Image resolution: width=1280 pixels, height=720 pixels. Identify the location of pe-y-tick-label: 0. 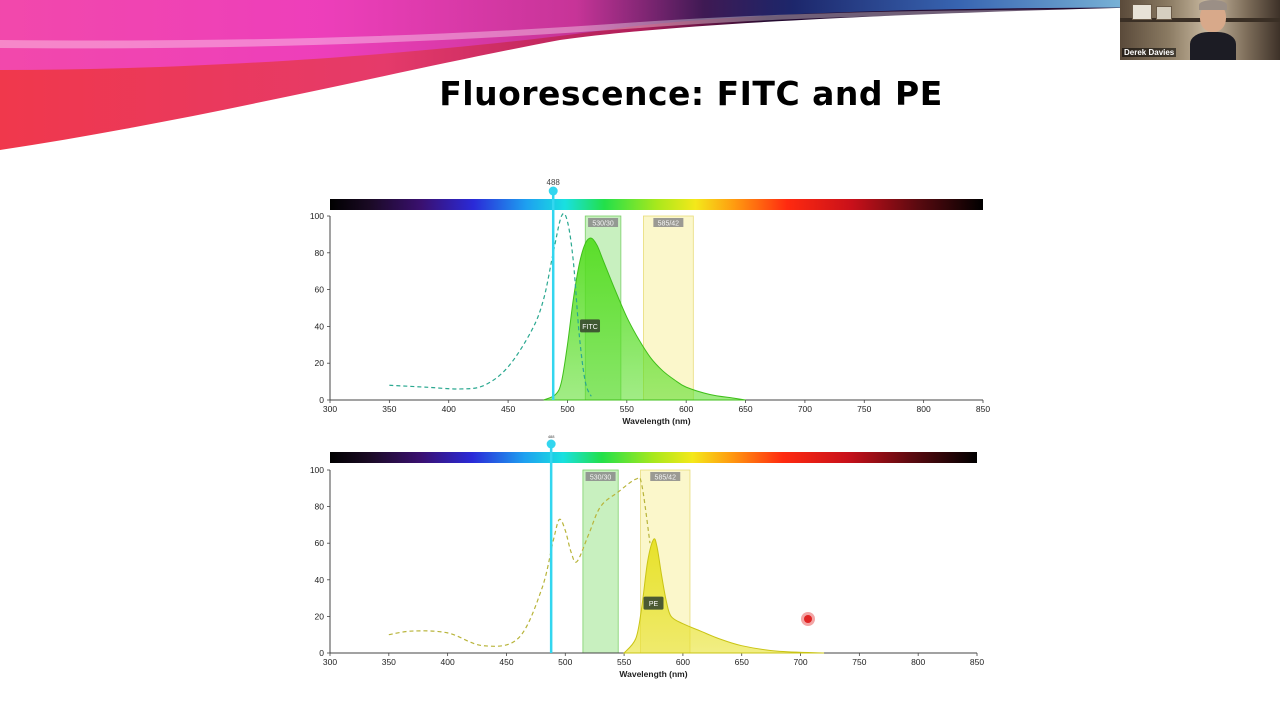
(321, 653).